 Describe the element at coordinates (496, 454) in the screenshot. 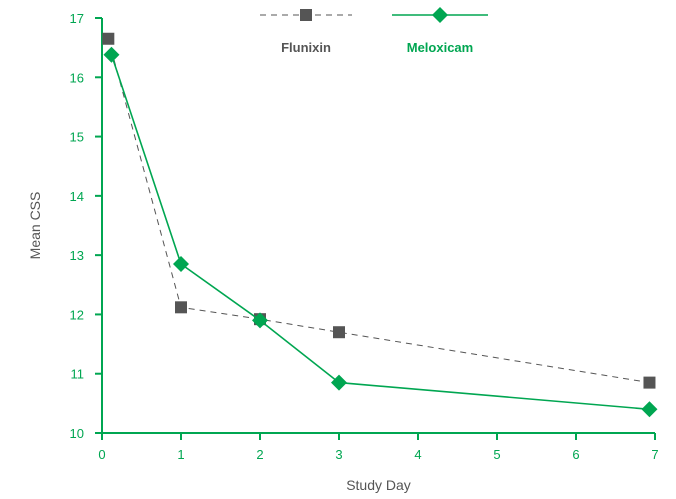

I see `x-tick-label: 5` at that location.